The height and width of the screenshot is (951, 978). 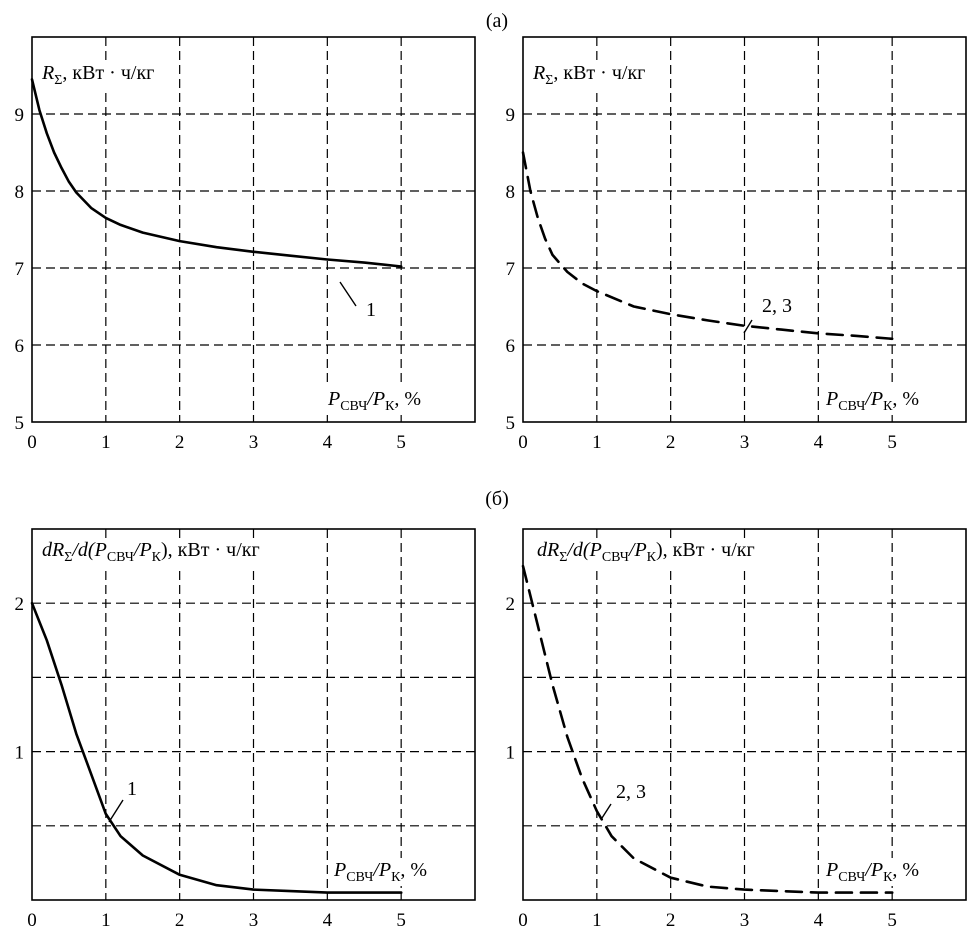 What do you see at coordinates (497, 499) in the screenshot?
I see `panel-label-b: (б)` at bounding box center [497, 499].